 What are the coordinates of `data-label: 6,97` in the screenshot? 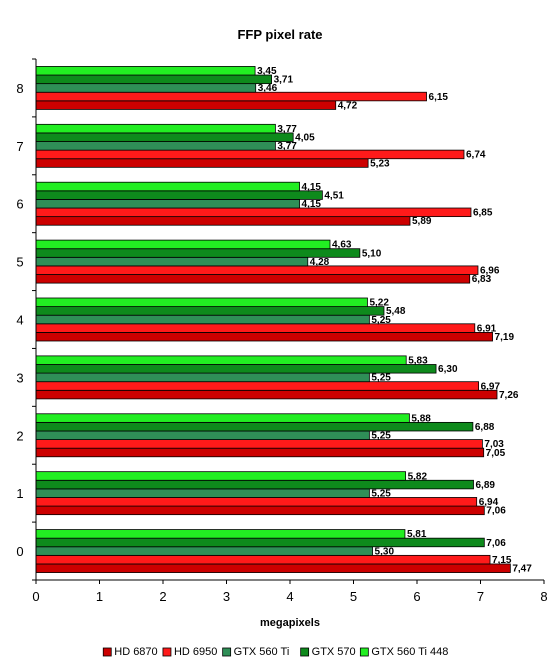 It's located at (491, 386).